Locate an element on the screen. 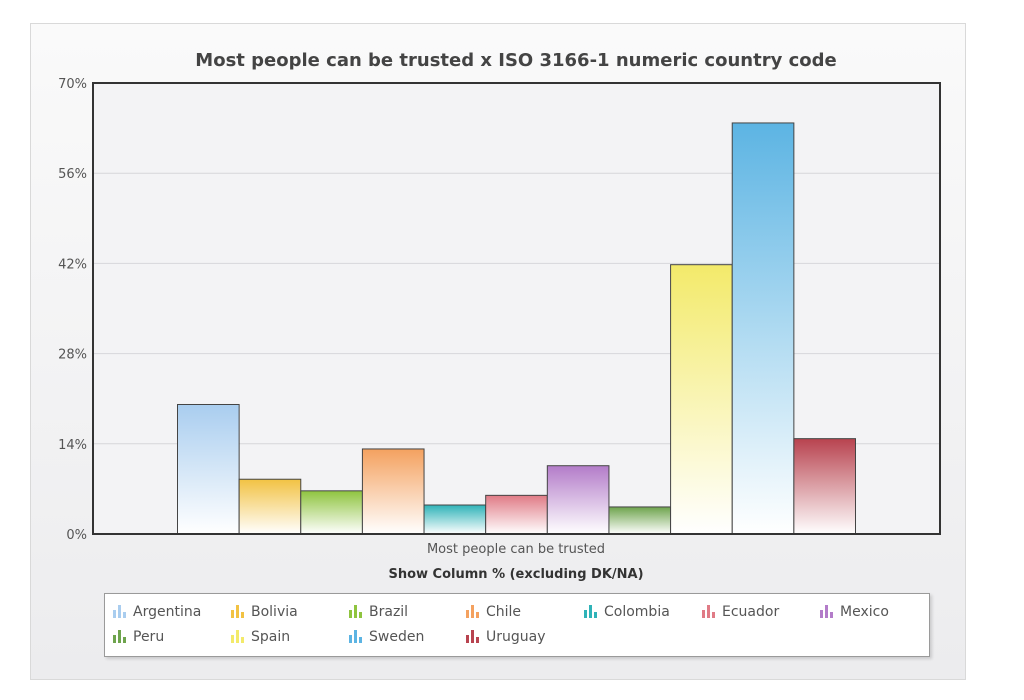  legend-label: Mexico is located at coordinates (864, 612).